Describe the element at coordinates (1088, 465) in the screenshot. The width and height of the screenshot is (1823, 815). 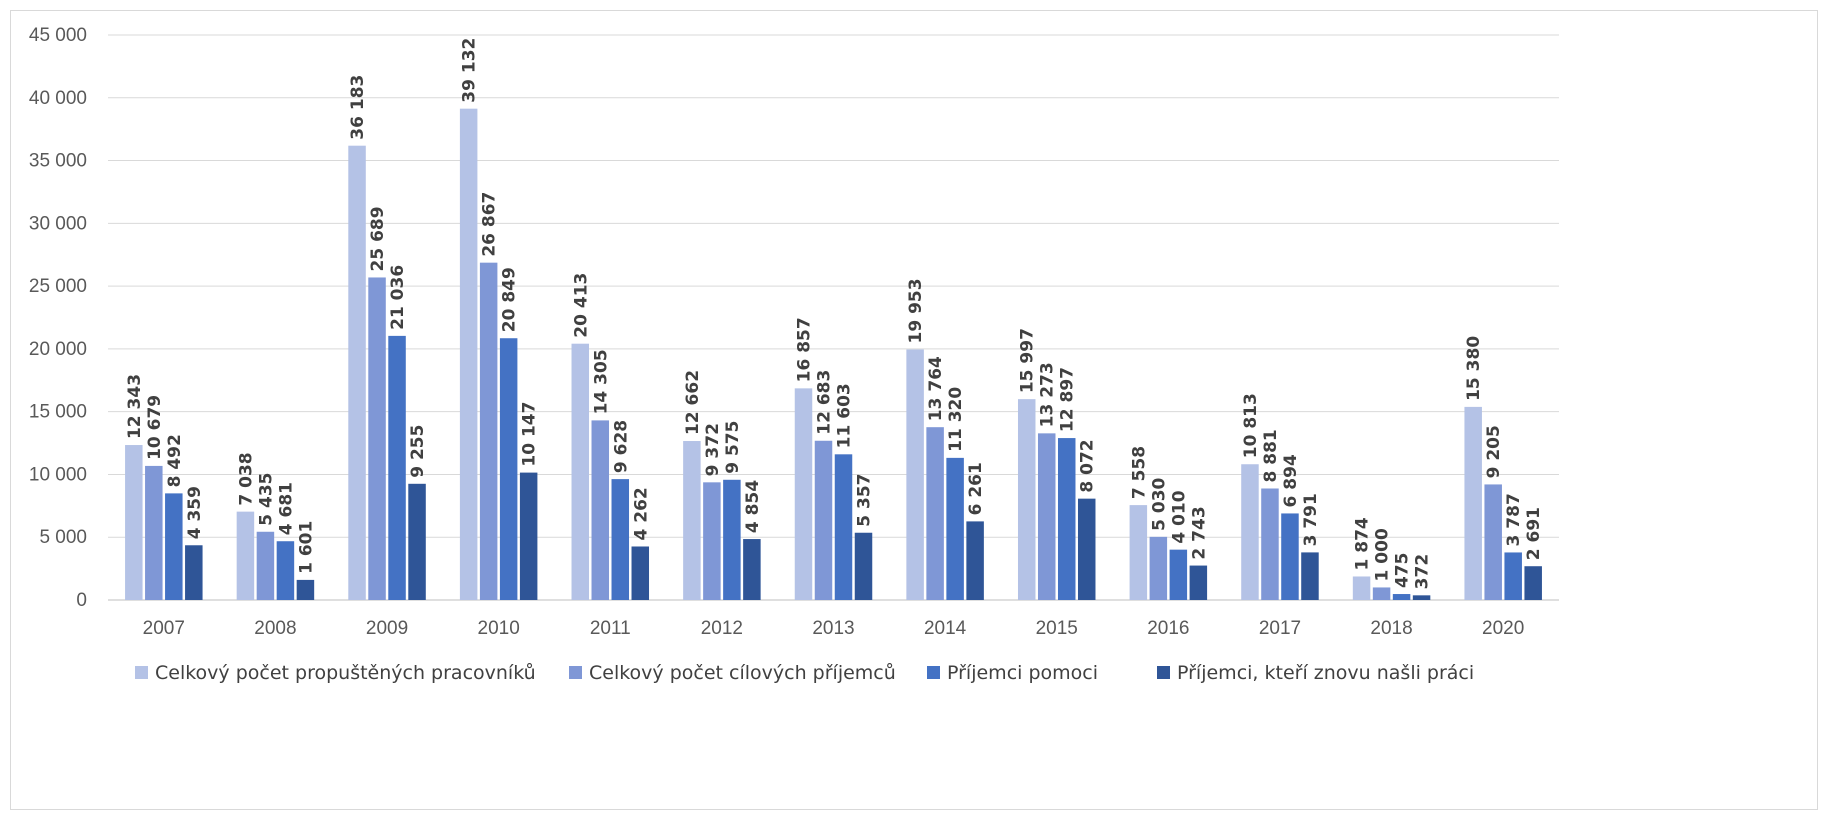
I see `data-label: 8 072` at that location.